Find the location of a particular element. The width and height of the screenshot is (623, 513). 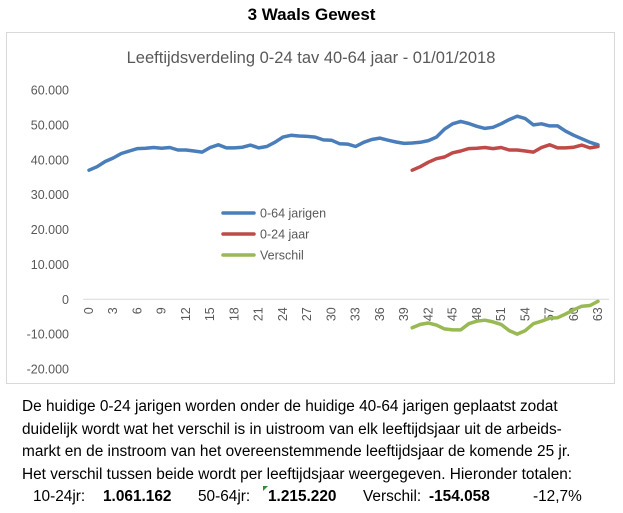

x-tick-label: 42 is located at coordinates (428, 314).